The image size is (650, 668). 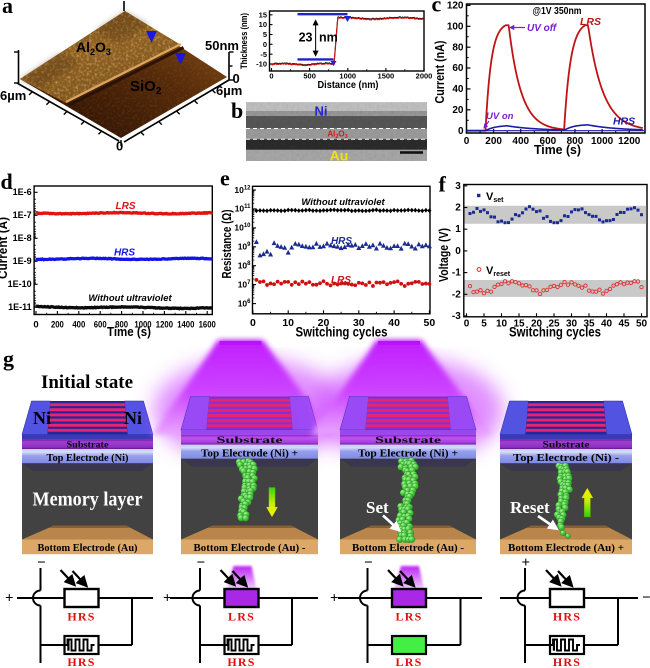 I want to click on svg-text: 120, so click(x=455, y=6).